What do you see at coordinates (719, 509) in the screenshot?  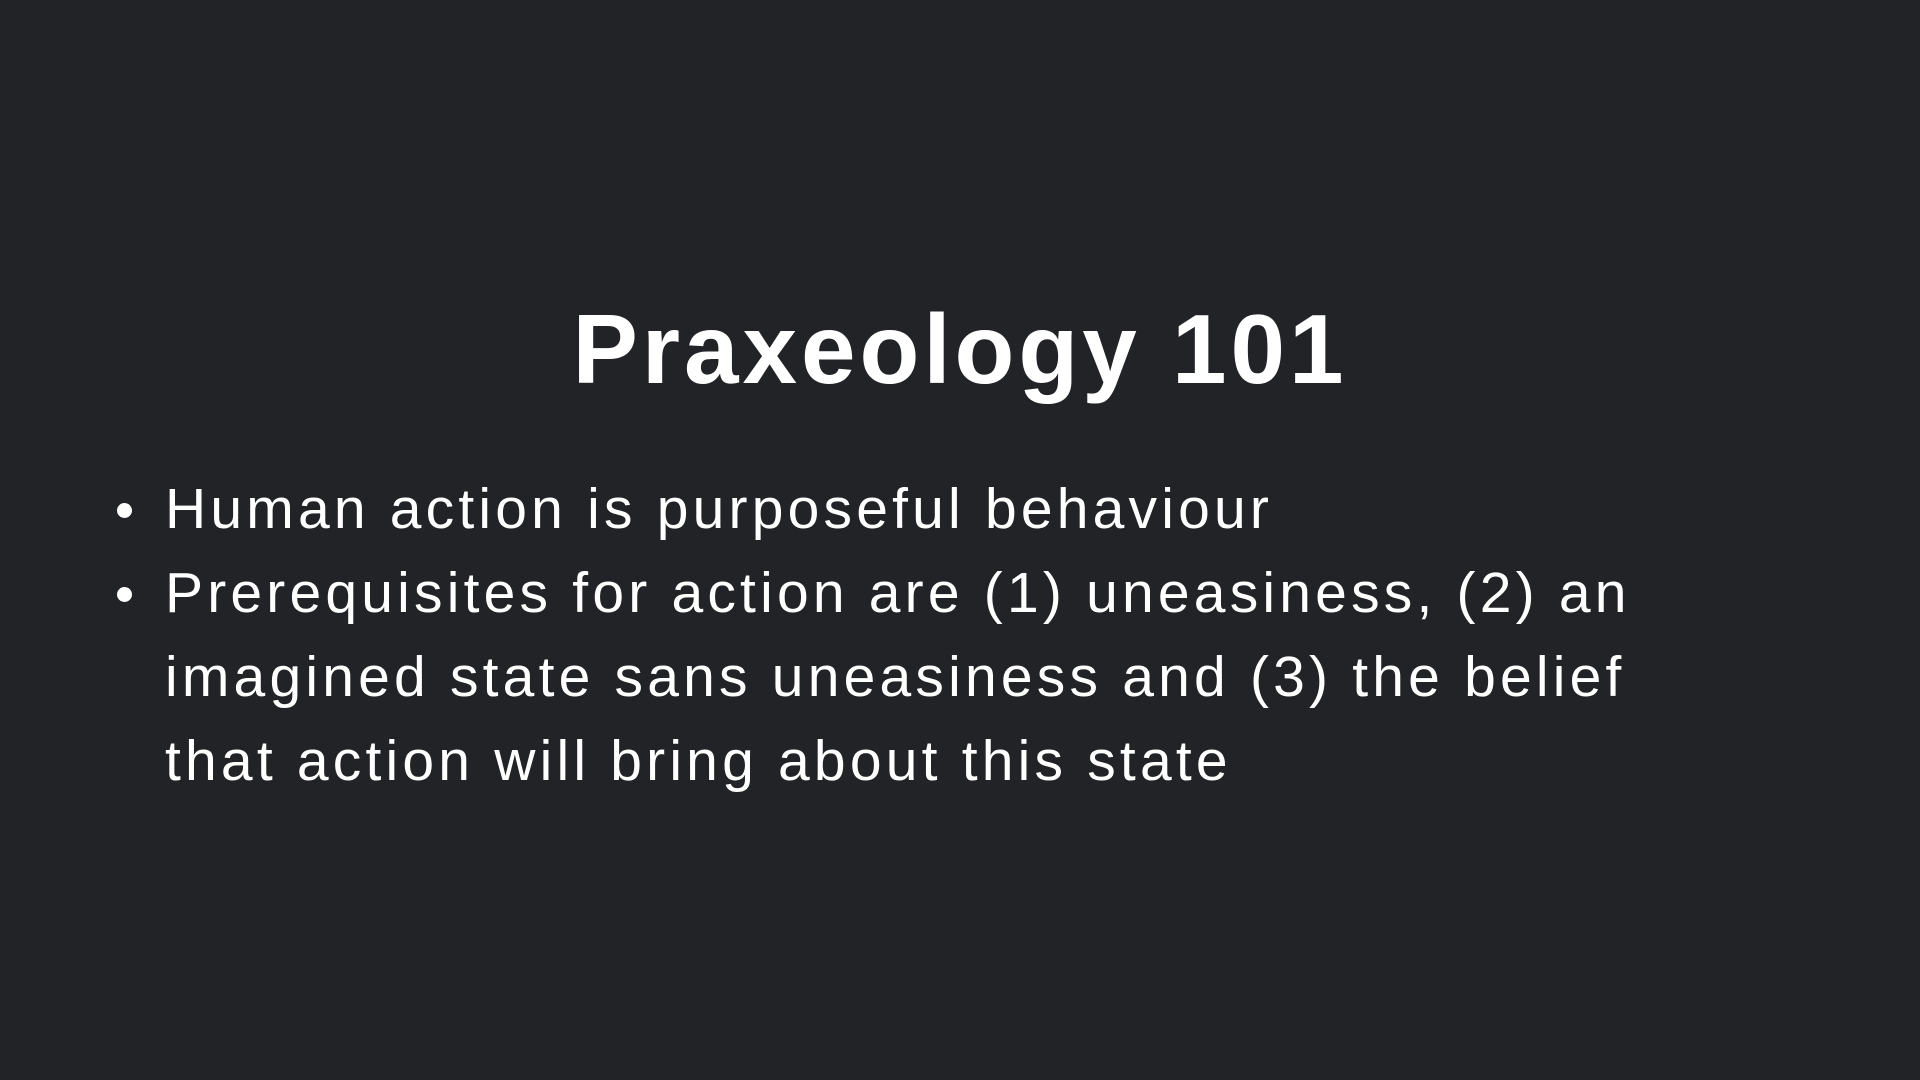 I see `bullet-text: Human action is purposeful behaviour` at bounding box center [719, 509].